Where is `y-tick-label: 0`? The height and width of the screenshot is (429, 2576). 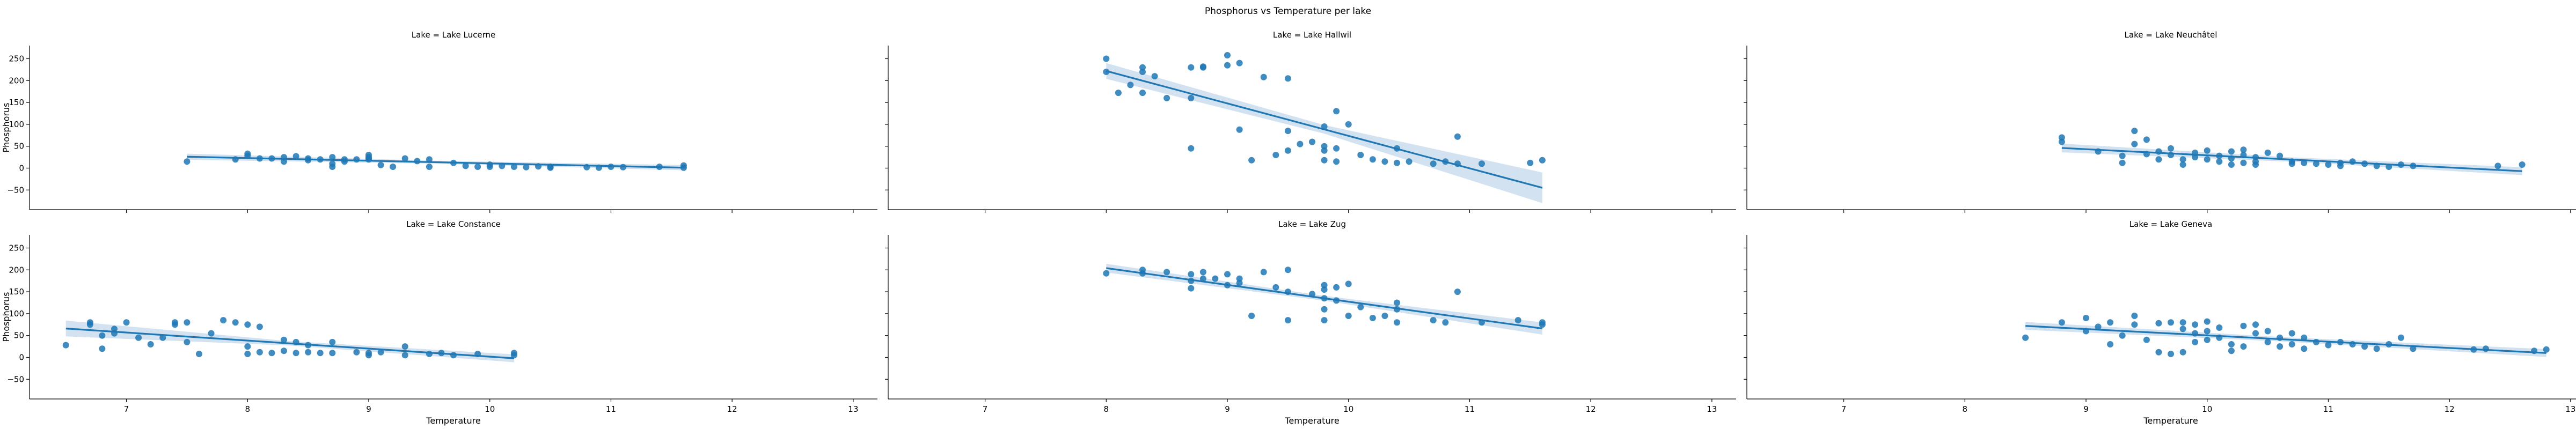 y-tick-label: 0 is located at coordinates (21, 357).